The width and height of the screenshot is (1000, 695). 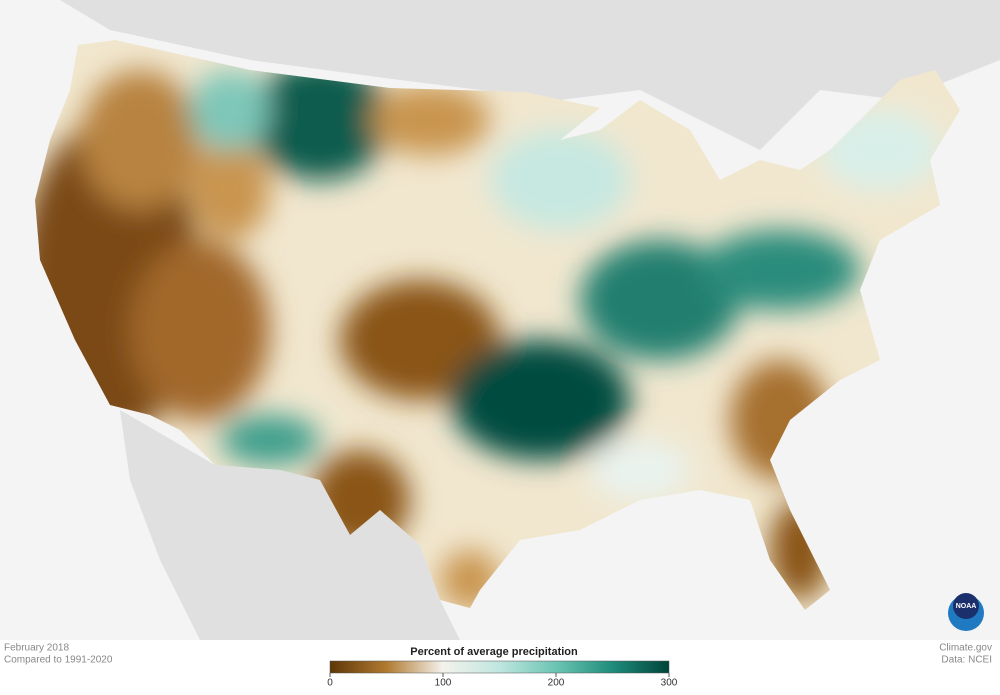 I want to click on tick-label: 100, so click(x=443, y=683).